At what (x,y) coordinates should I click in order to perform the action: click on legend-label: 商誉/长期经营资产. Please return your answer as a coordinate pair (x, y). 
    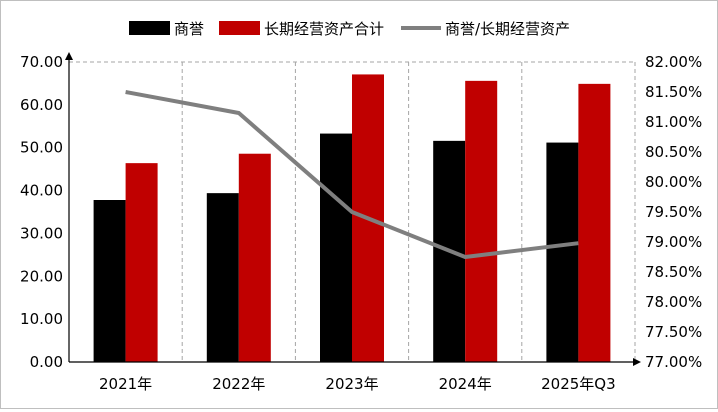
    Looking at the image, I should click on (507, 29).